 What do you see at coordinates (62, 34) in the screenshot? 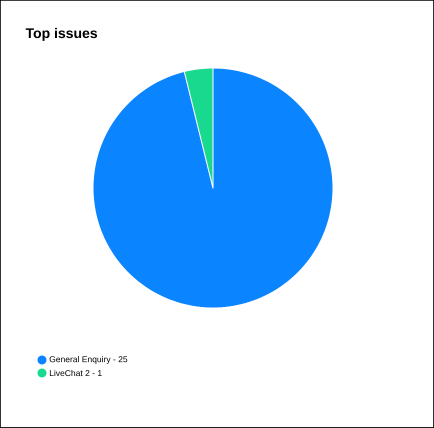
I see `chart-title: Top issues` at bounding box center [62, 34].